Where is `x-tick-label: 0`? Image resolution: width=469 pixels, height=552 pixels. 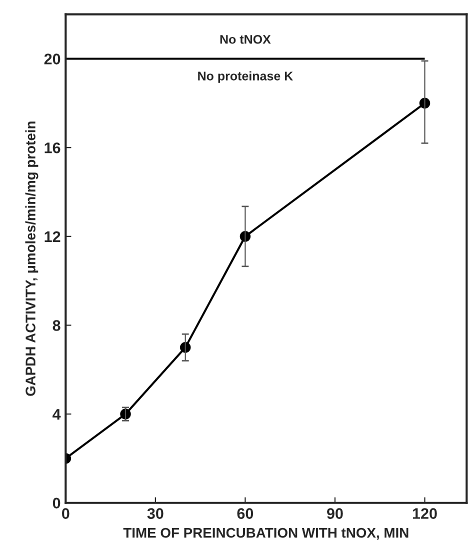 x-tick-label: 0 is located at coordinates (66, 513).